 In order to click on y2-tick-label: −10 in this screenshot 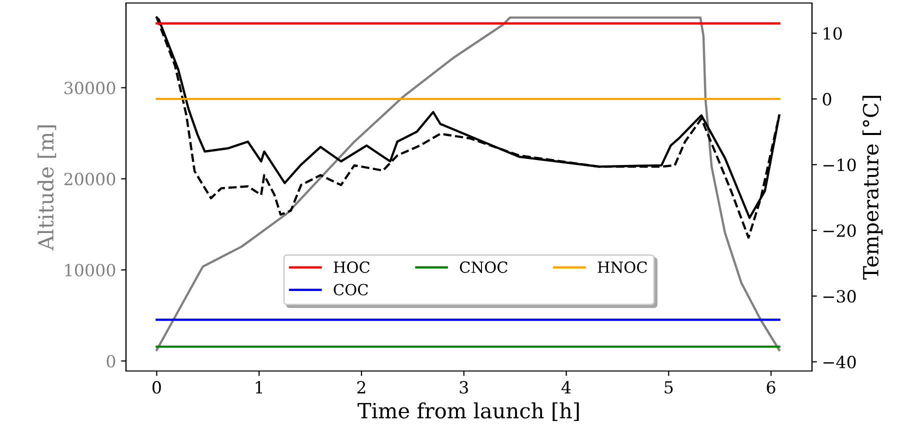, I will do `click(839, 165)`.